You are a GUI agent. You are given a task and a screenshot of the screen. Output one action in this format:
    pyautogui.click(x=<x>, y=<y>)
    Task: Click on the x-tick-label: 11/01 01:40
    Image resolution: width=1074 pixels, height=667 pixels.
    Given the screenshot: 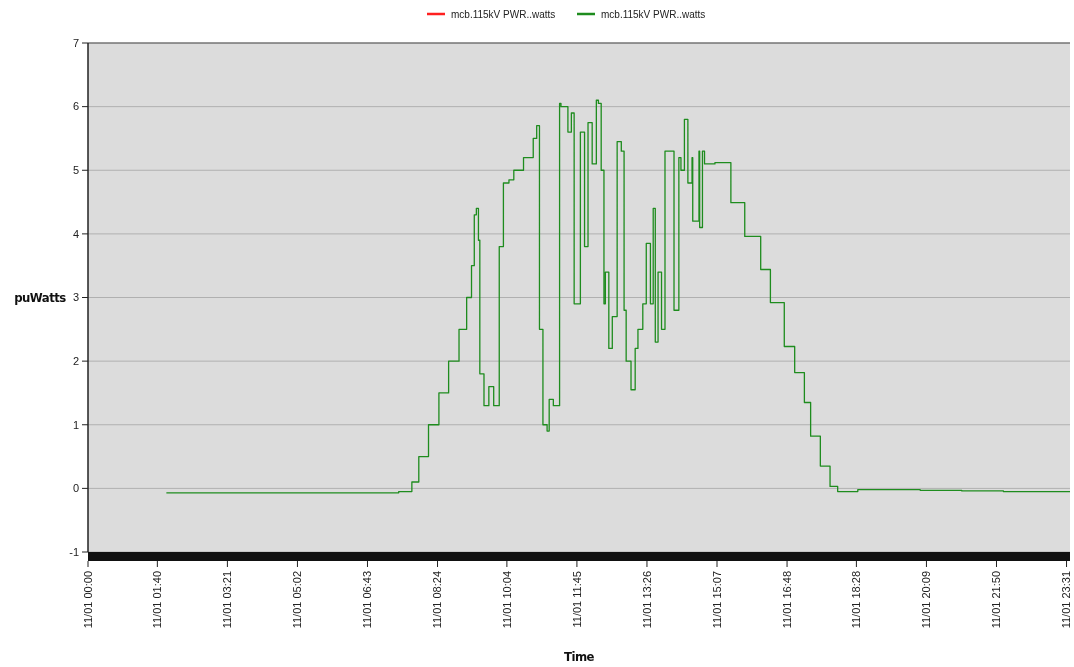 What is the action you would take?
    pyautogui.click(x=157, y=600)
    